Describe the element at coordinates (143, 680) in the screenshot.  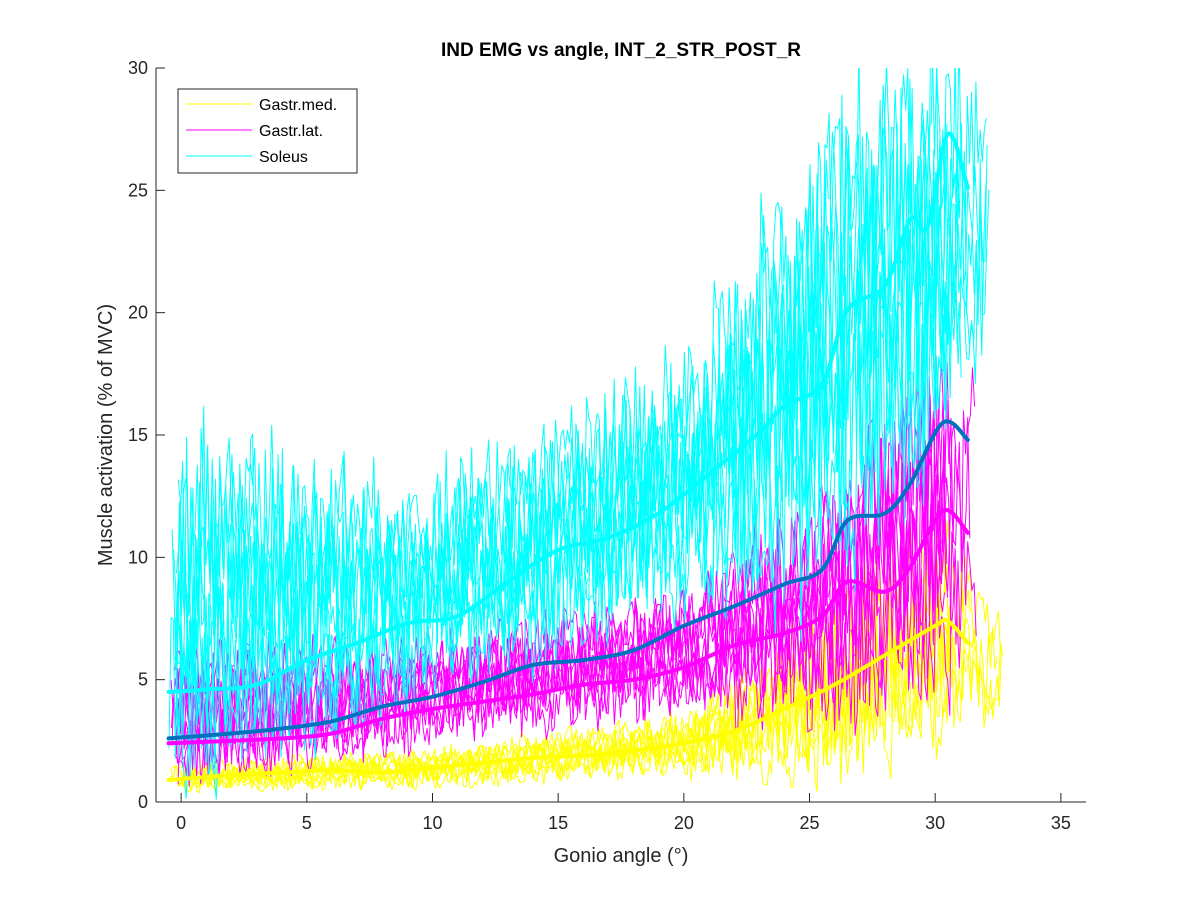
I see `y-tick-label: 5` at that location.